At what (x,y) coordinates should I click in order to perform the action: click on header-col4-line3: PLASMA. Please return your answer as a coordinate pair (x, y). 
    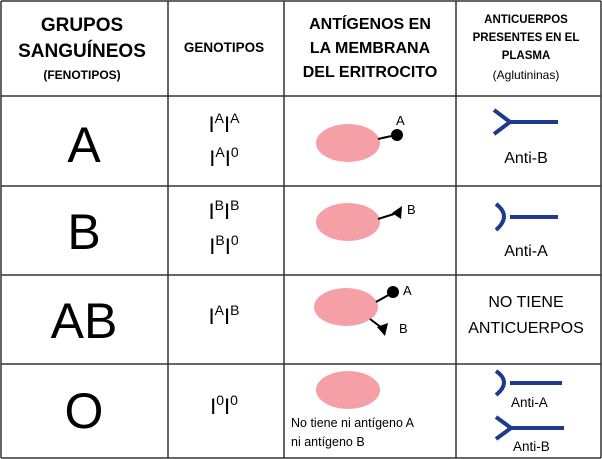
    Looking at the image, I should click on (526, 56).